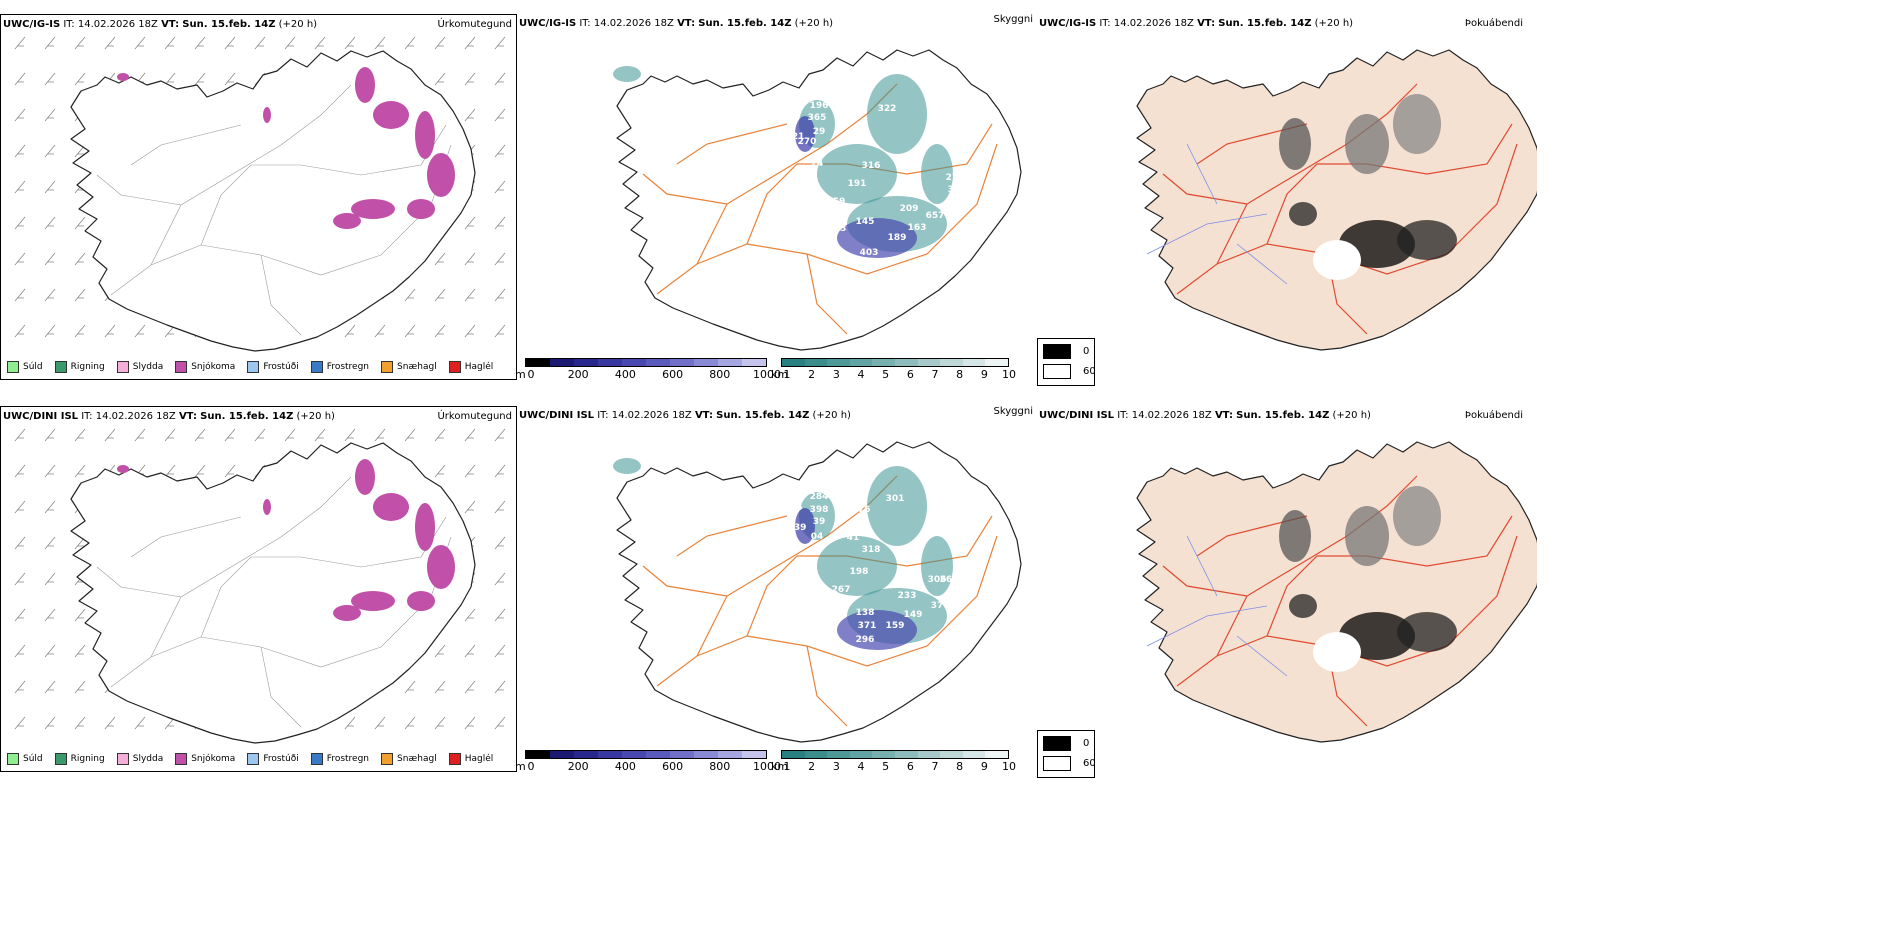  I want to click on cloud-base-label: 37, so click(937, 606).